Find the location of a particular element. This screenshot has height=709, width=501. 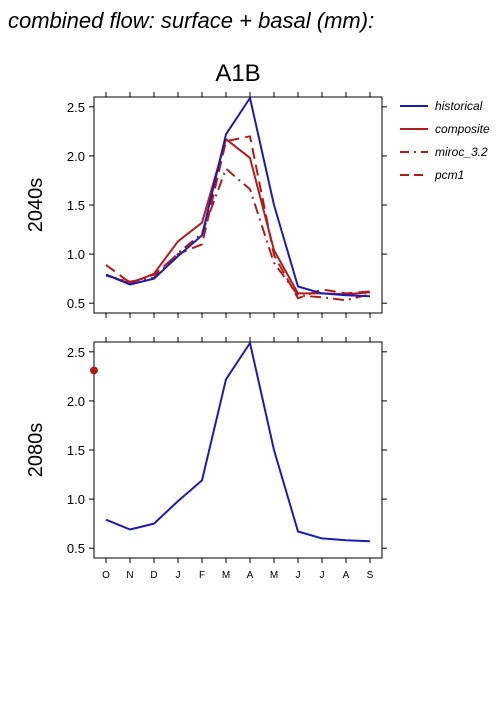

x-tick-label: N is located at coordinates (129, 575).